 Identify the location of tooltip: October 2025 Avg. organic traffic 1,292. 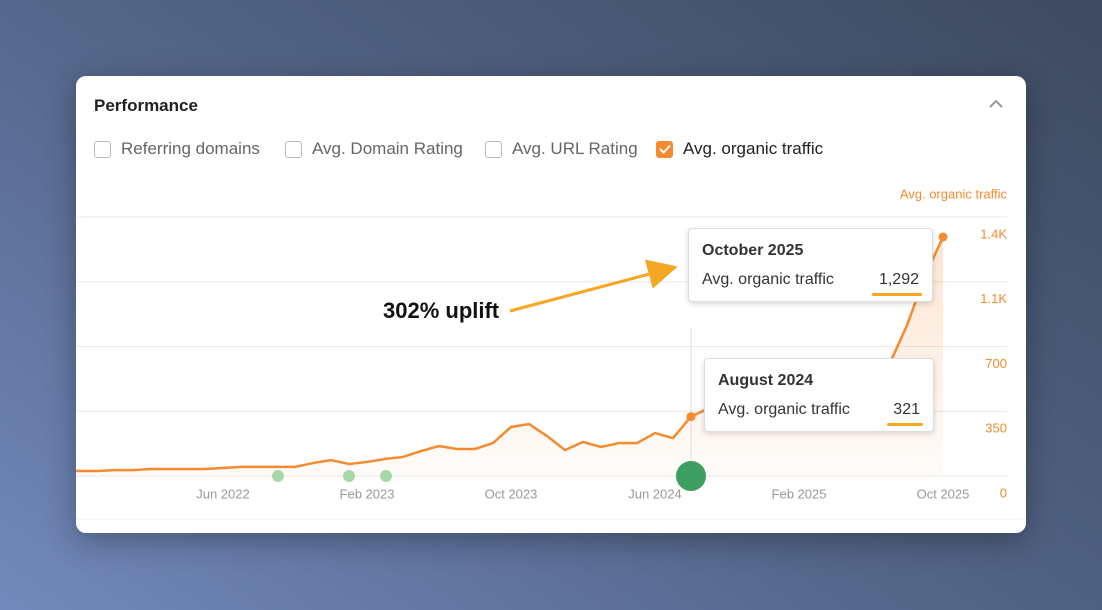
(810, 265).